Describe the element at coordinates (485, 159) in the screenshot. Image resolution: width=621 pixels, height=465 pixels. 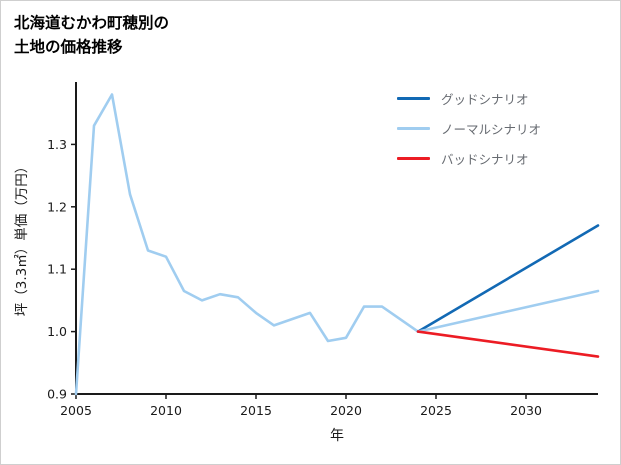
I see `legend-label-bad: バッドシナリオ` at that location.